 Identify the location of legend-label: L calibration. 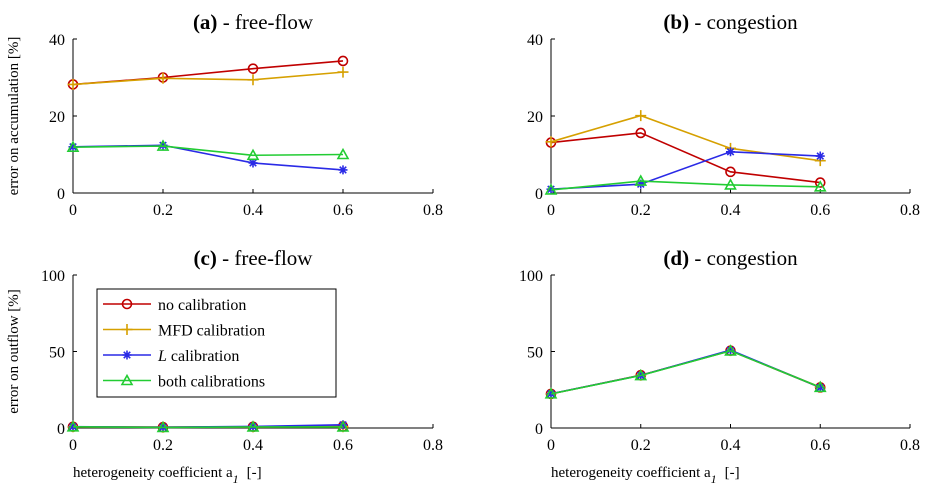
(198, 356).